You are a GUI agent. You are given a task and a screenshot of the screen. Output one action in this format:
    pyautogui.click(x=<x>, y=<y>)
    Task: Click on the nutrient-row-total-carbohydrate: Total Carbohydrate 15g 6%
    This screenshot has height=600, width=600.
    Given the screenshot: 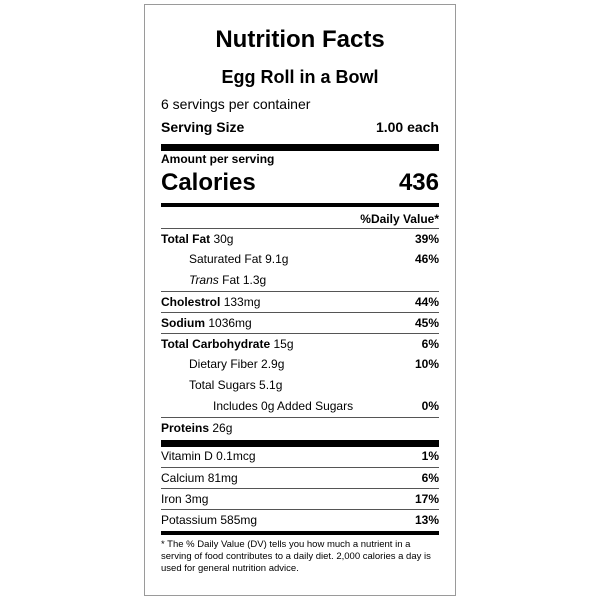 What is the action you would take?
    pyautogui.click(x=300, y=343)
    